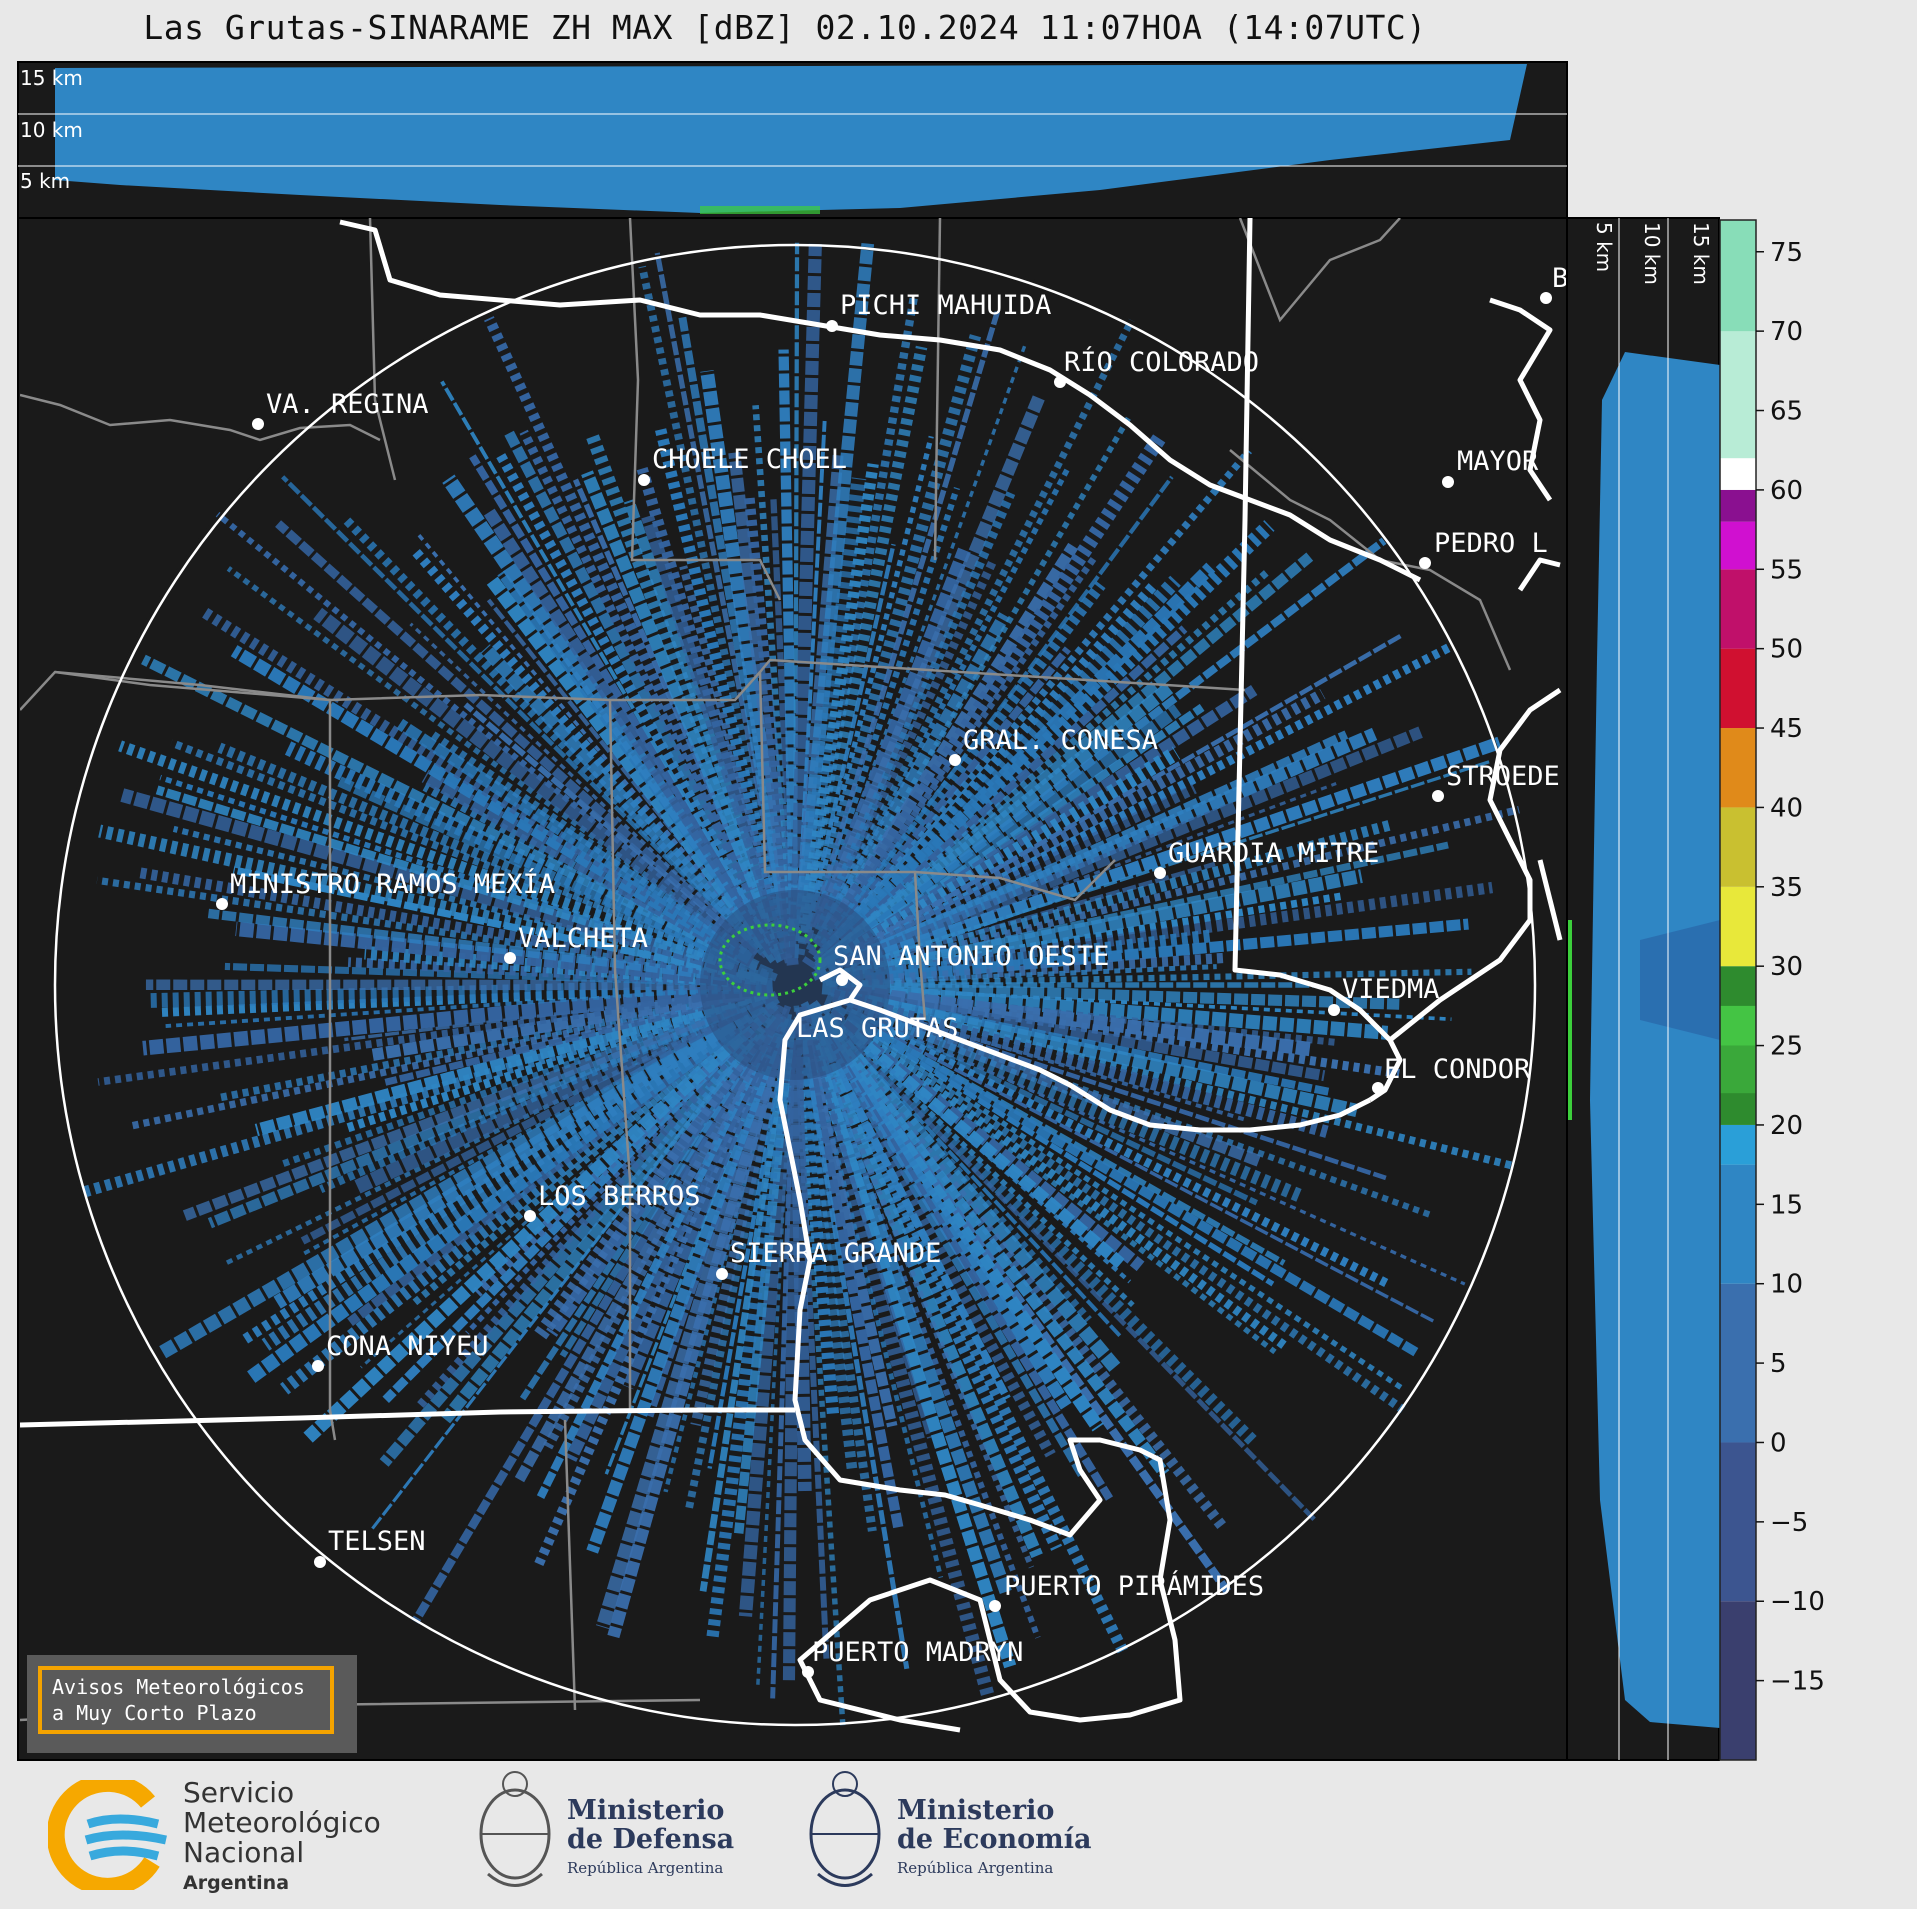 This screenshot has height=1909, width=1917. Describe the element at coordinates (795, 985) in the screenshot. I see `echo-core` at that location.